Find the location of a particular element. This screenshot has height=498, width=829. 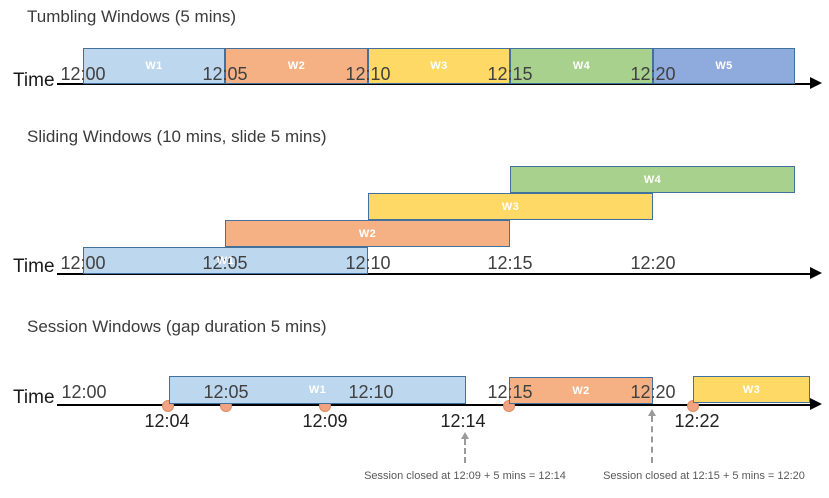

tick-label-1-5: 12:20 is located at coordinates (653, 74).